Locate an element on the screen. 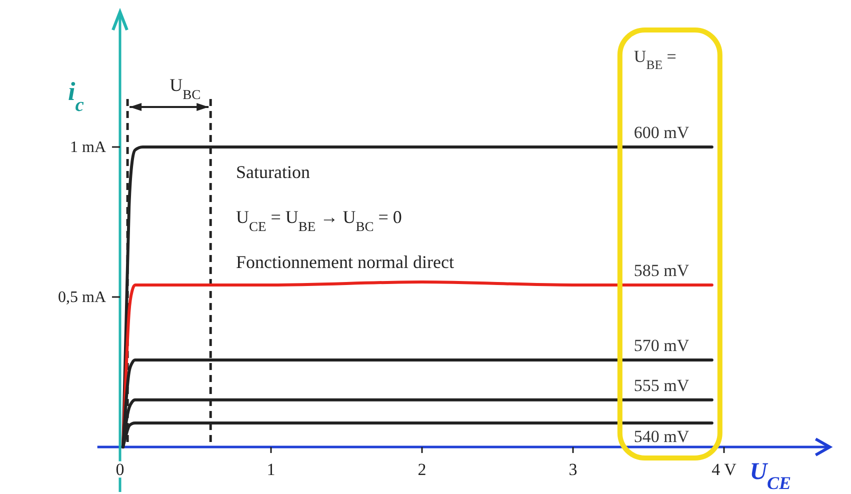 Image resolution: width=851 pixels, height=494 pixels. legend-title: U$_{BE}$ = is located at coordinates (655, 59).